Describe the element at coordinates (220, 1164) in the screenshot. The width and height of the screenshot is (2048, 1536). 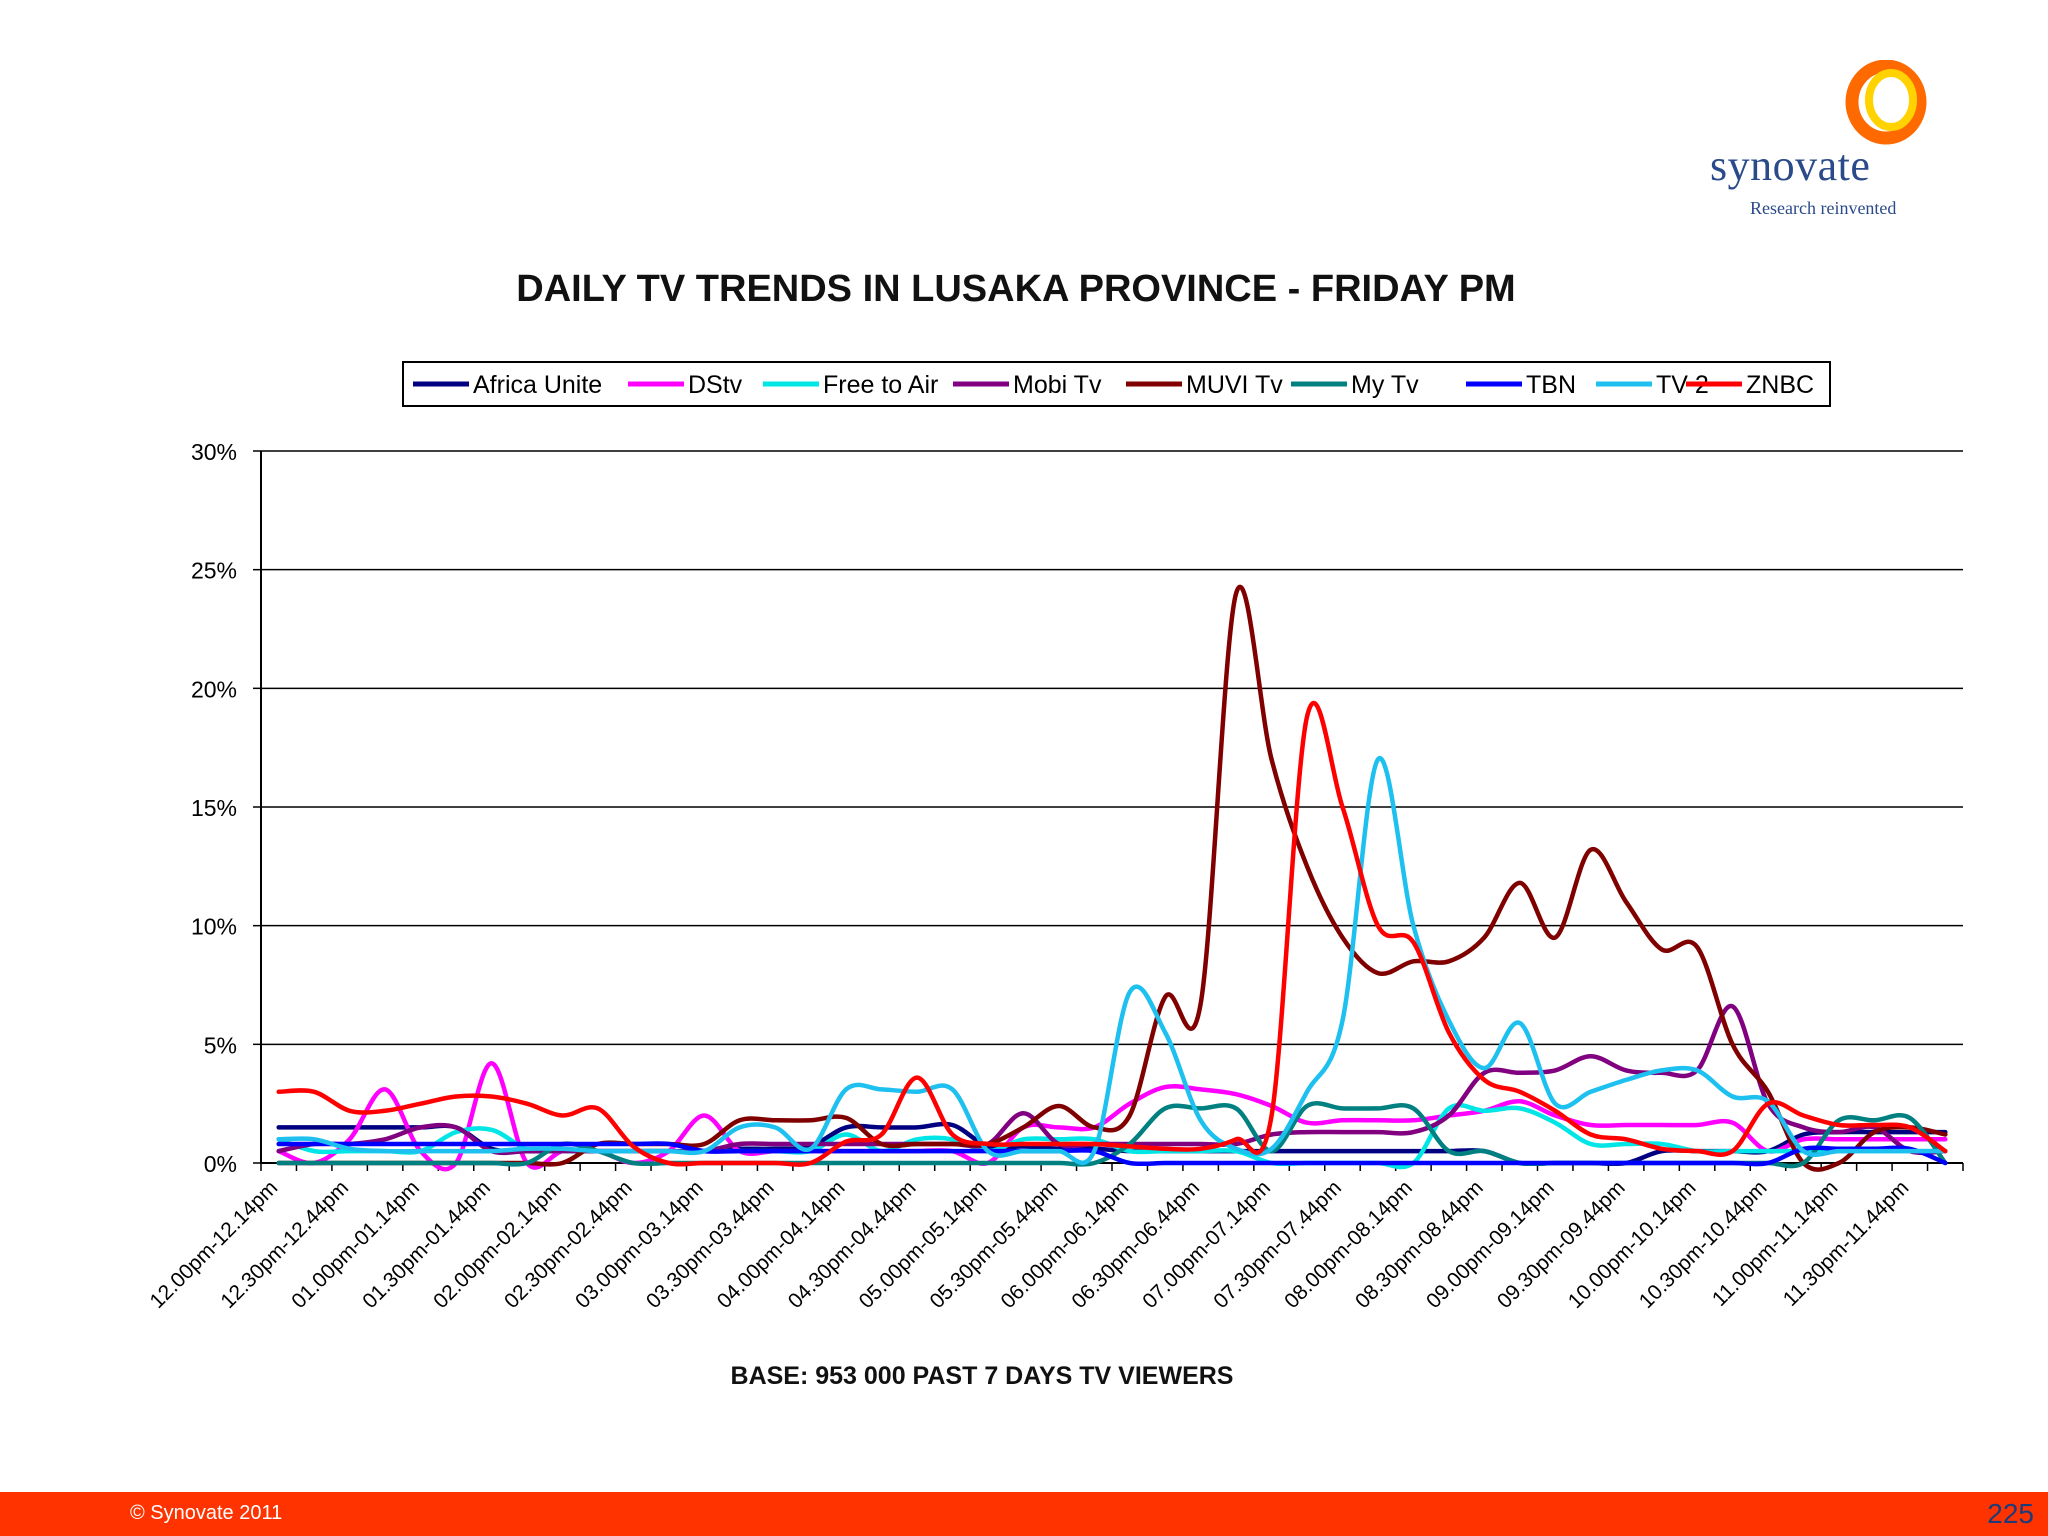
I see `y-tick-label: 0%` at that location.